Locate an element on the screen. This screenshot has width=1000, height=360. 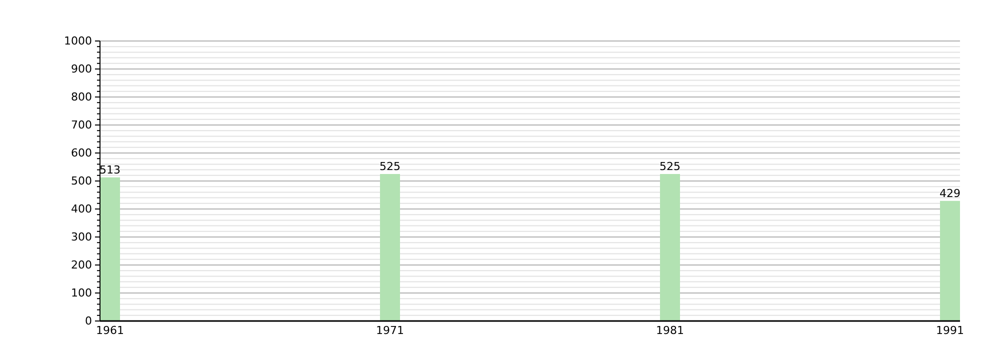
data-label: 429 is located at coordinates (950, 193).